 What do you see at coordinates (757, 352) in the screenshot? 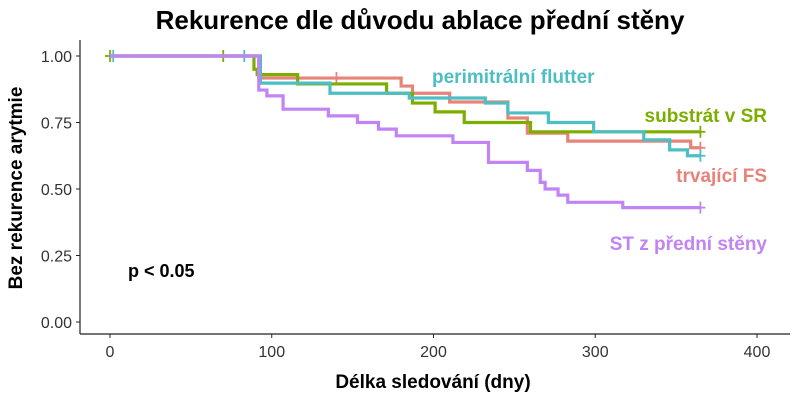
I see `x-tick-label: 400` at bounding box center [757, 352].